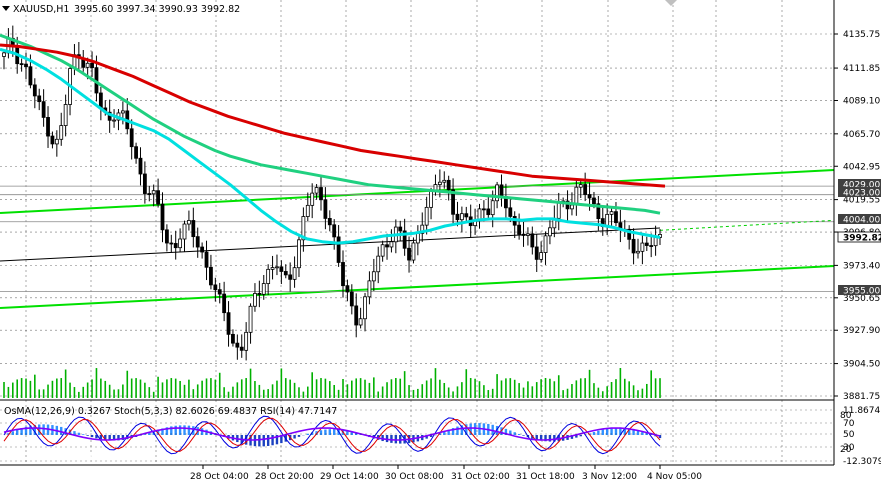 The width and height of the screenshot is (881, 485). What do you see at coordinates (861, 331) in the screenshot?
I see `price-tick-label: 3927.90` at bounding box center [861, 331].